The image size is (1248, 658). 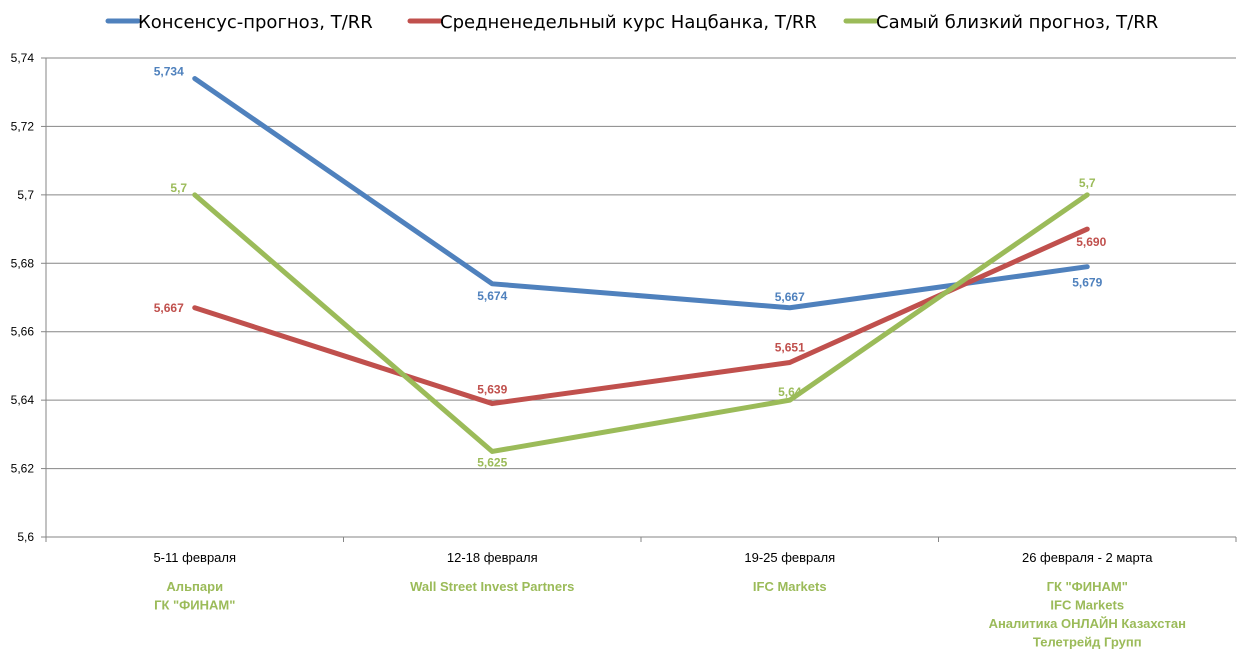 What do you see at coordinates (255, 22) in the screenshot?
I see `legend-label: Консенсус-прогноз, T/RR` at bounding box center [255, 22].